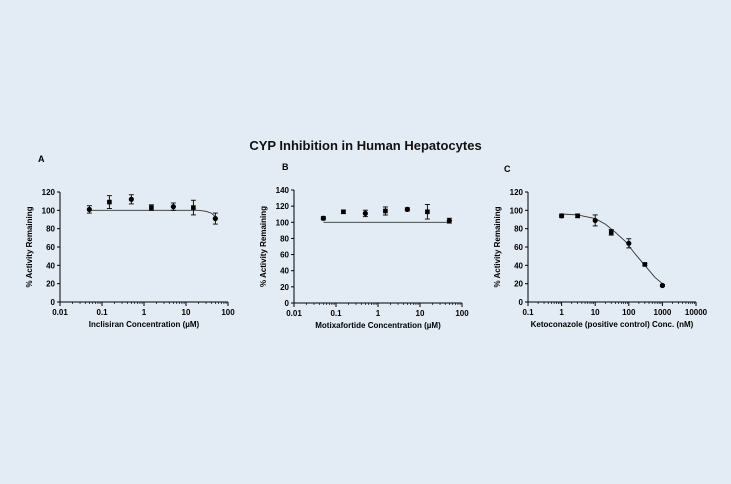 The height and width of the screenshot is (484, 731). What do you see at coordinates (285, 167) in the screenshot?
I see `panel-label: B` at bounding box center [285, 167].